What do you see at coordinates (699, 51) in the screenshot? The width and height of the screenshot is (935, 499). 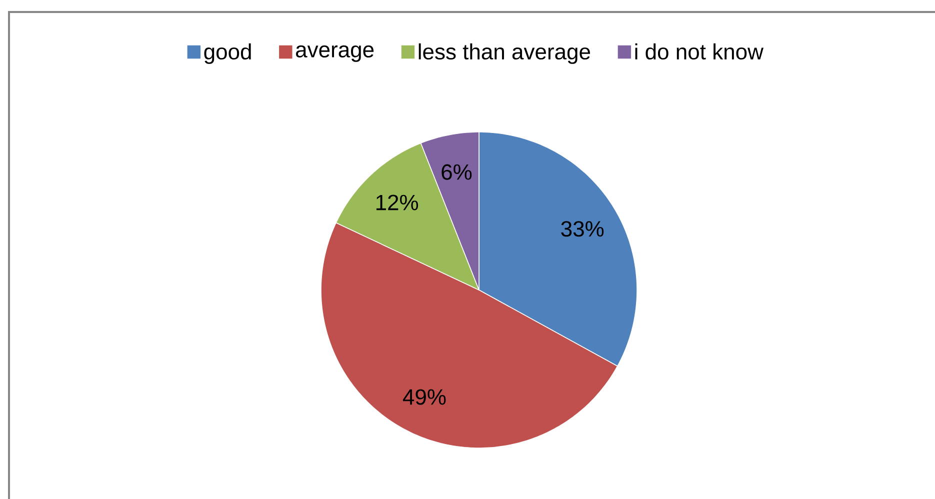 I see `legend-label: i do not know` at bounding box center [699, 51].